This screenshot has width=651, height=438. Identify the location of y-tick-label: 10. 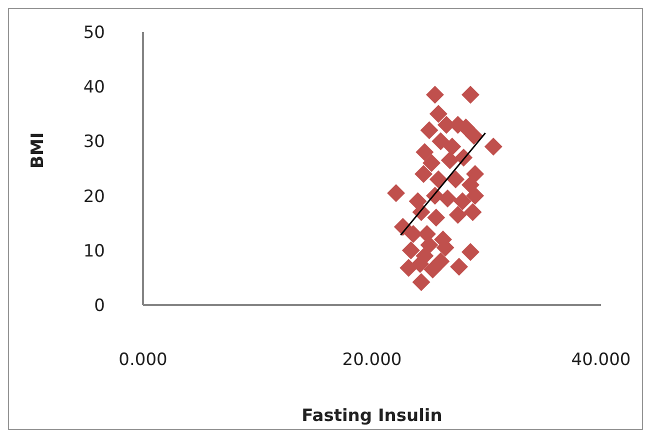
(94, 251).